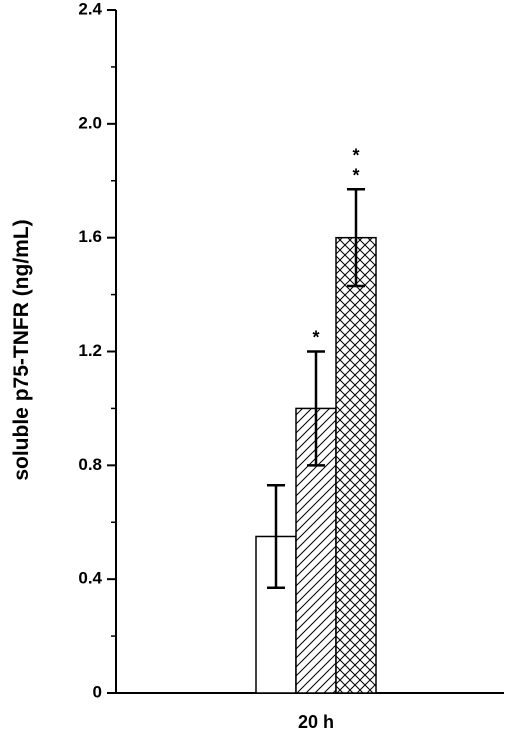 Image resolution: width=520 pixels, height=747 pixels. I want to click on y-tick-label: 2.0, so click(90, 122).